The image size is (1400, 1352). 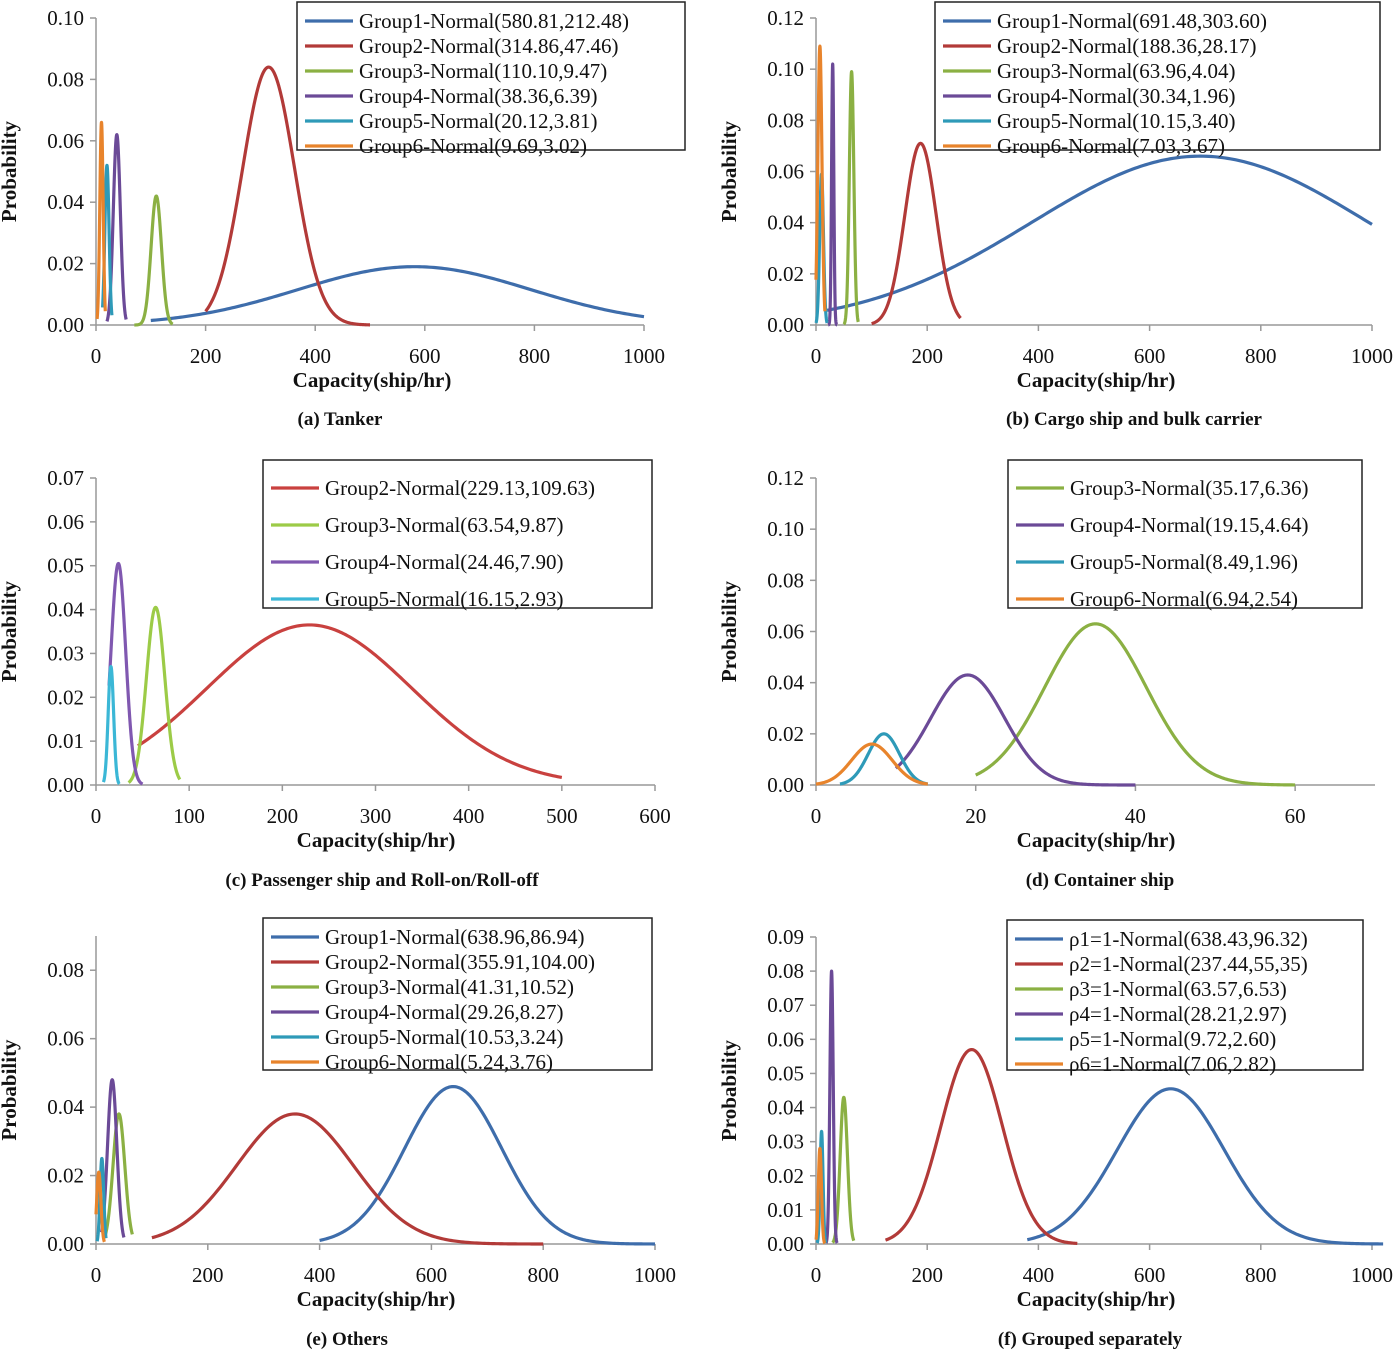 What do you see at coordinates (785, 478) in the screenshot?
I see `y-tick-label: 0.12` at bounding box center [785, 478].